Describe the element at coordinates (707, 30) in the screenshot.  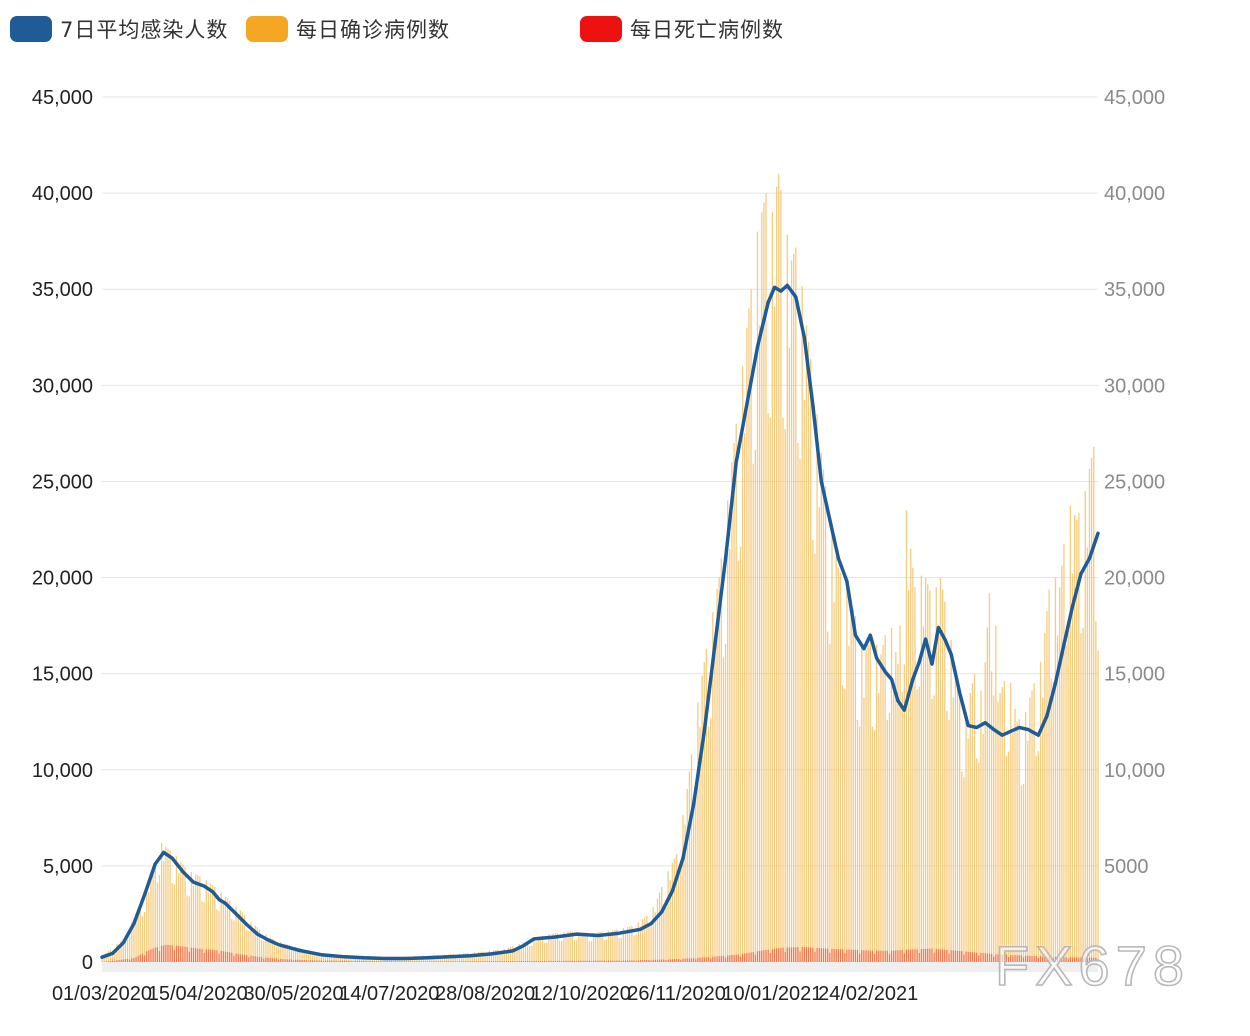
I see `legend-label: 每日死亡病例数` at that location.